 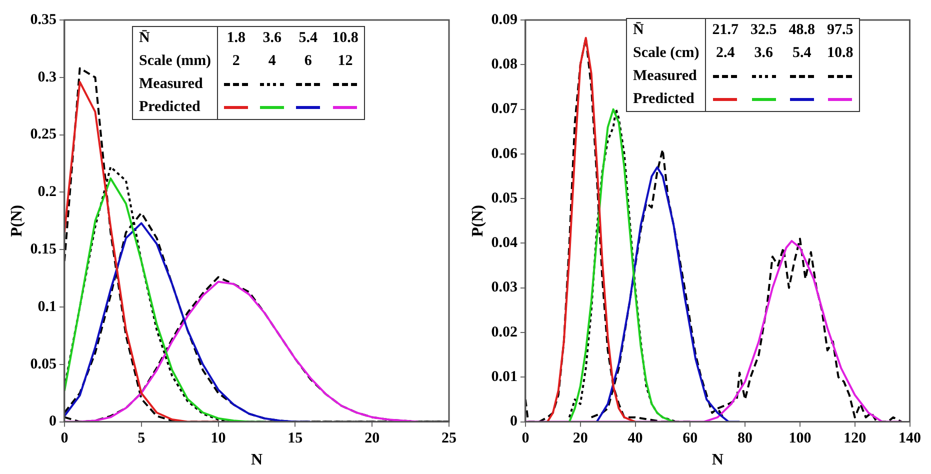 I want to click on annotation: 2.4, so click(x=725, y=53).